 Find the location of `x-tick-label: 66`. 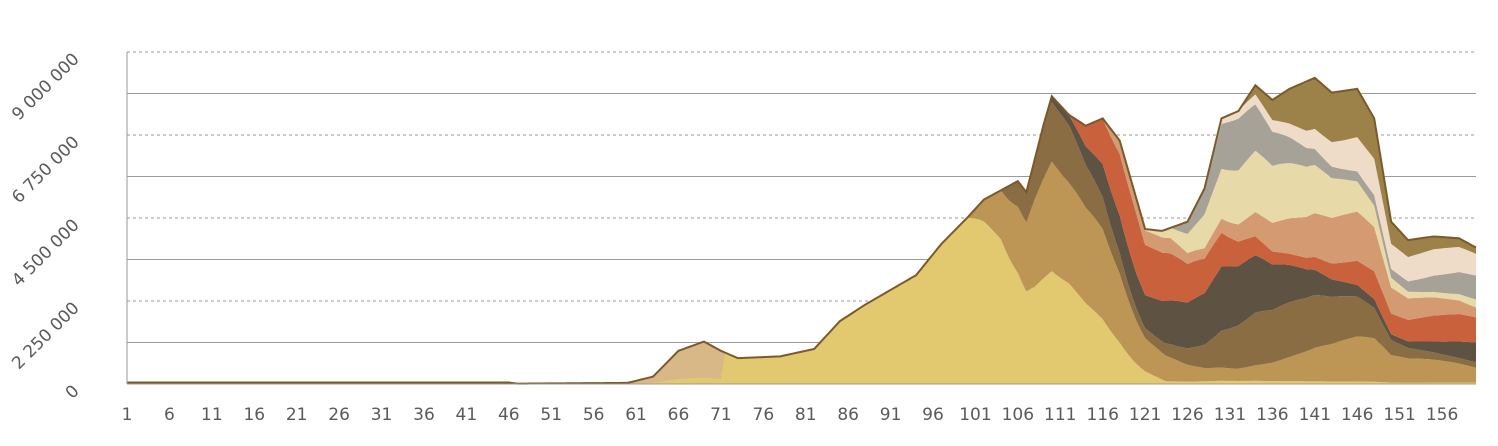

x-tick-label: 66 is located at coordinates (679, 415).